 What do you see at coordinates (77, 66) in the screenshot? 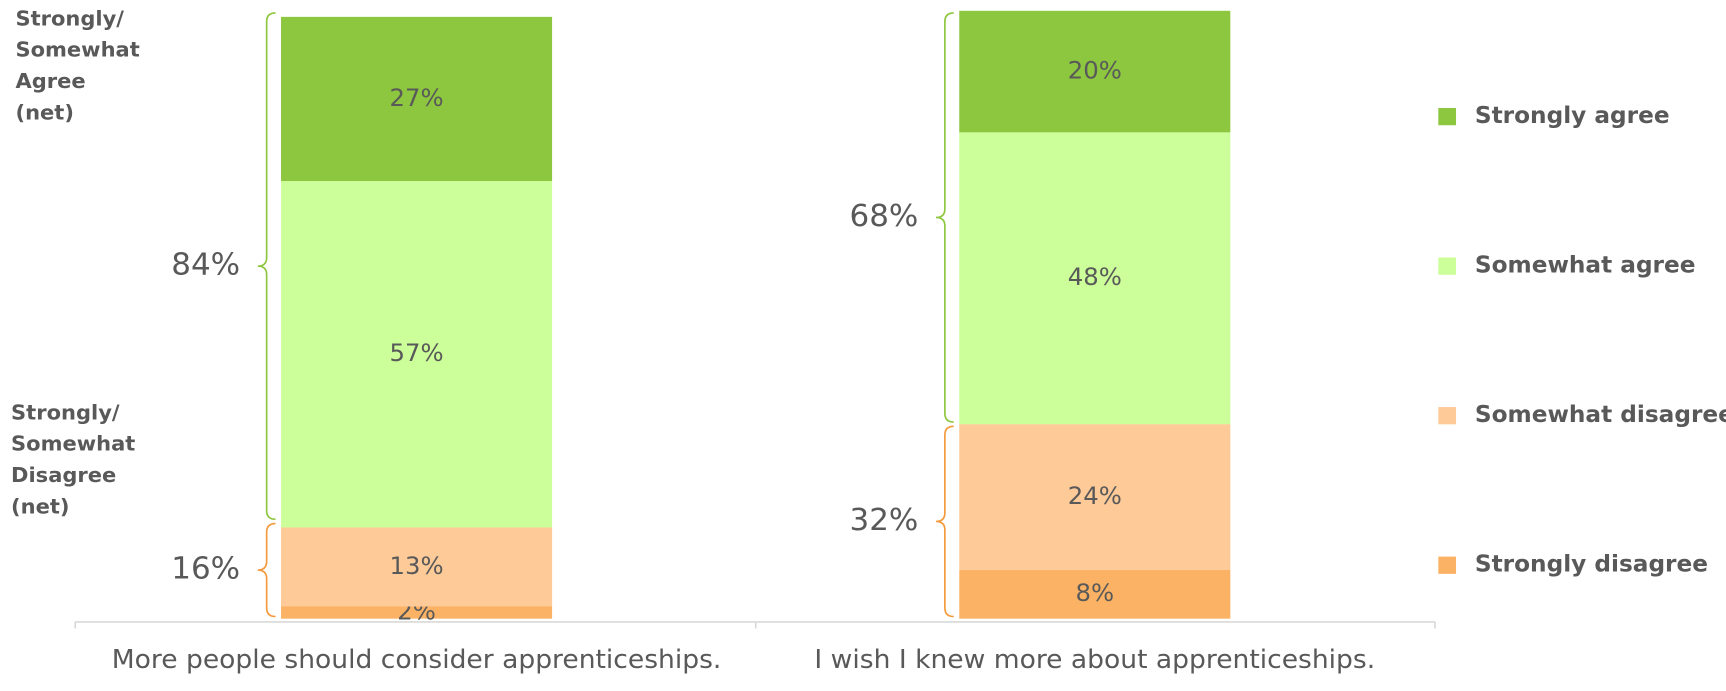
I see `net-label: Strongly/Somewhat Agree (net)` at bounding box center [77, 66].